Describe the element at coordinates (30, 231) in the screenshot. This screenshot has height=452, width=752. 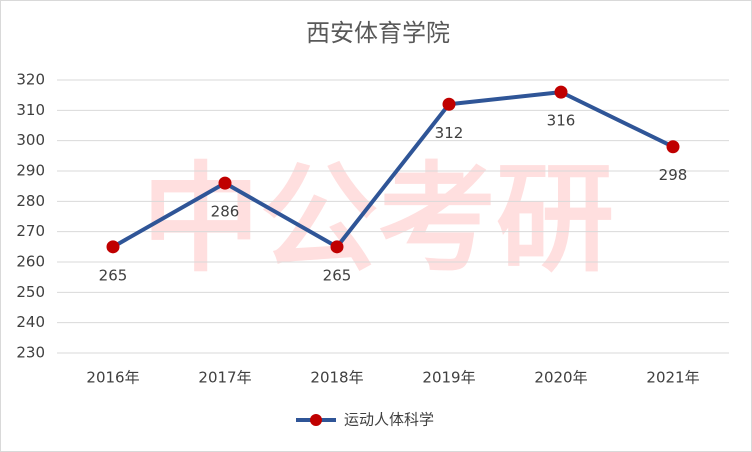
I see `y-tick-label: 270` at that location.